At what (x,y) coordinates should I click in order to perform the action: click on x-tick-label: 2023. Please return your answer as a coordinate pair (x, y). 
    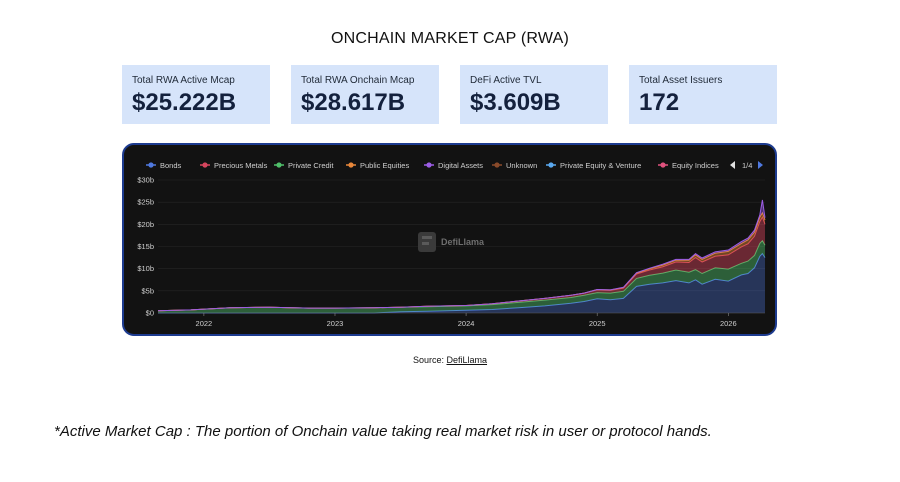
    Looking at the image, I should click on (335, 323).